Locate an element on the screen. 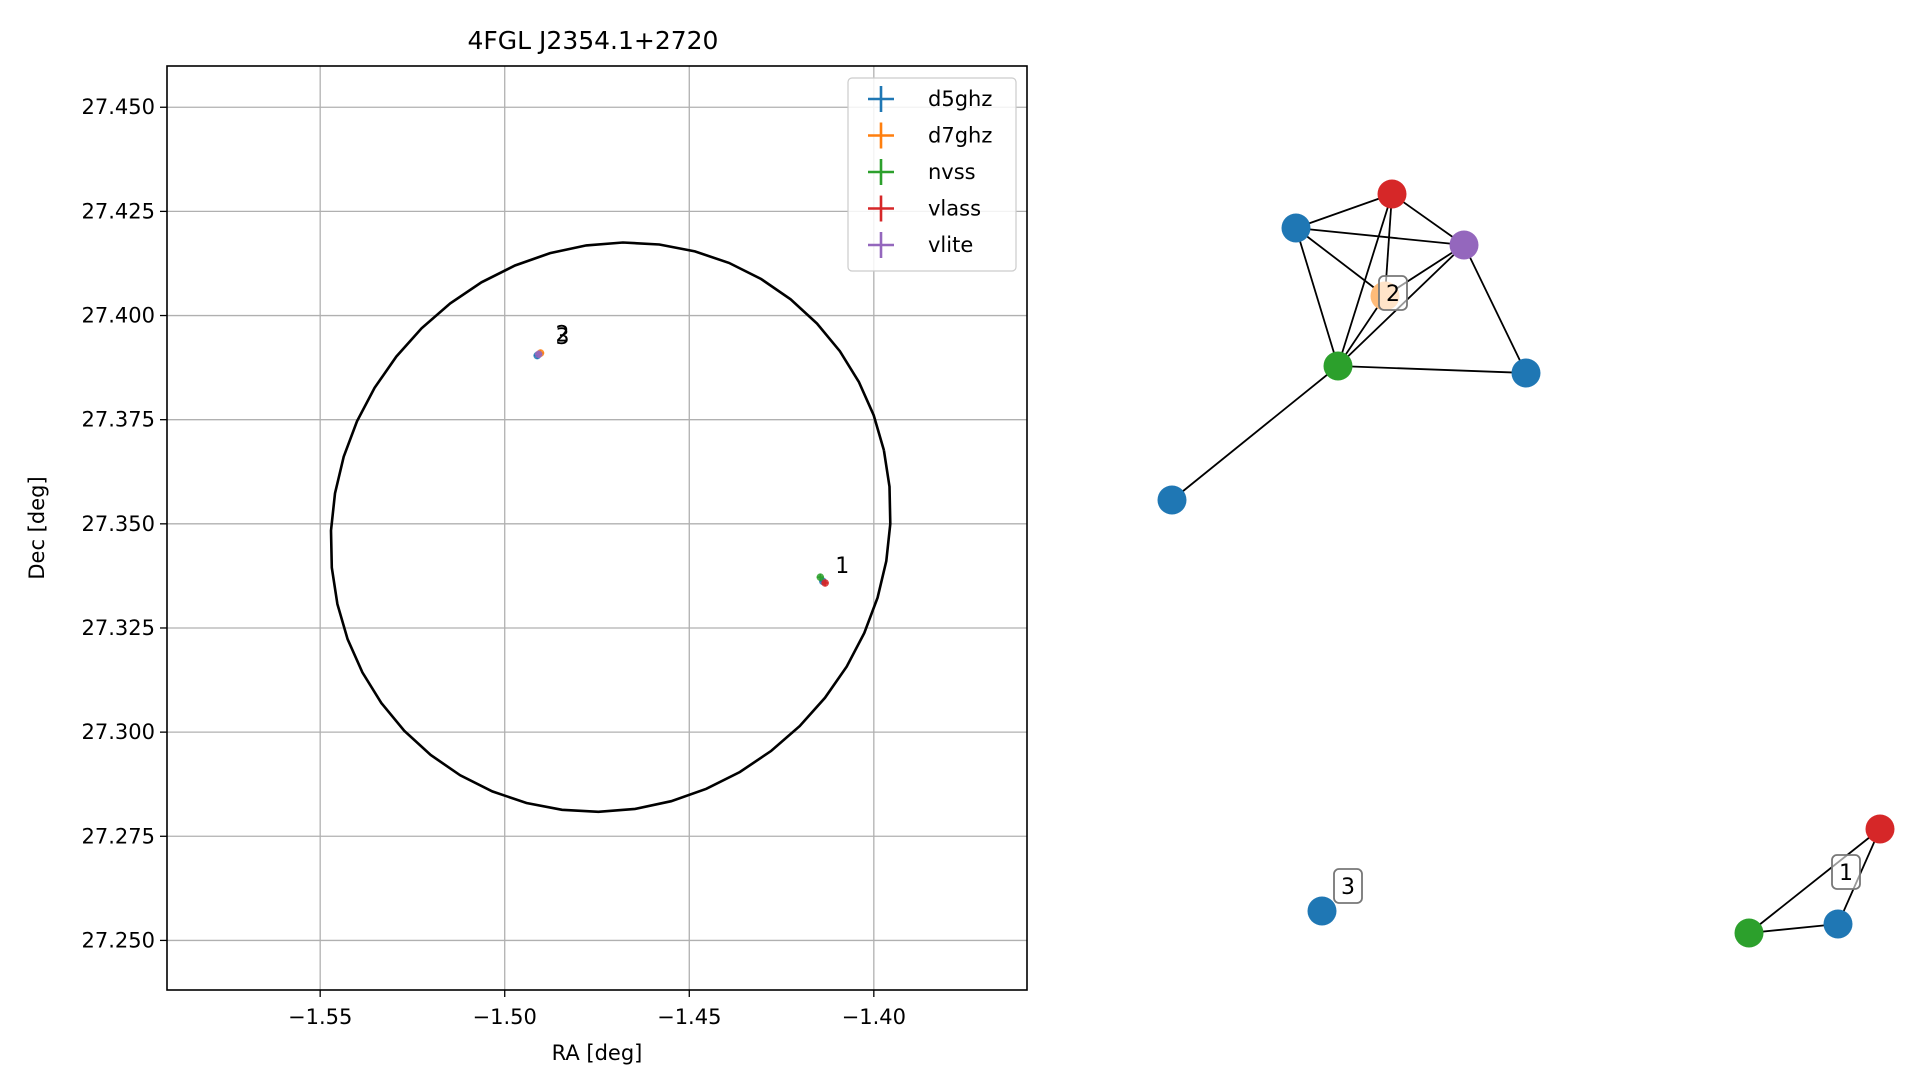 This screenshot has width=1919, height=1080. y-tick-label: 27.450 is located at coordinates (118, 107).